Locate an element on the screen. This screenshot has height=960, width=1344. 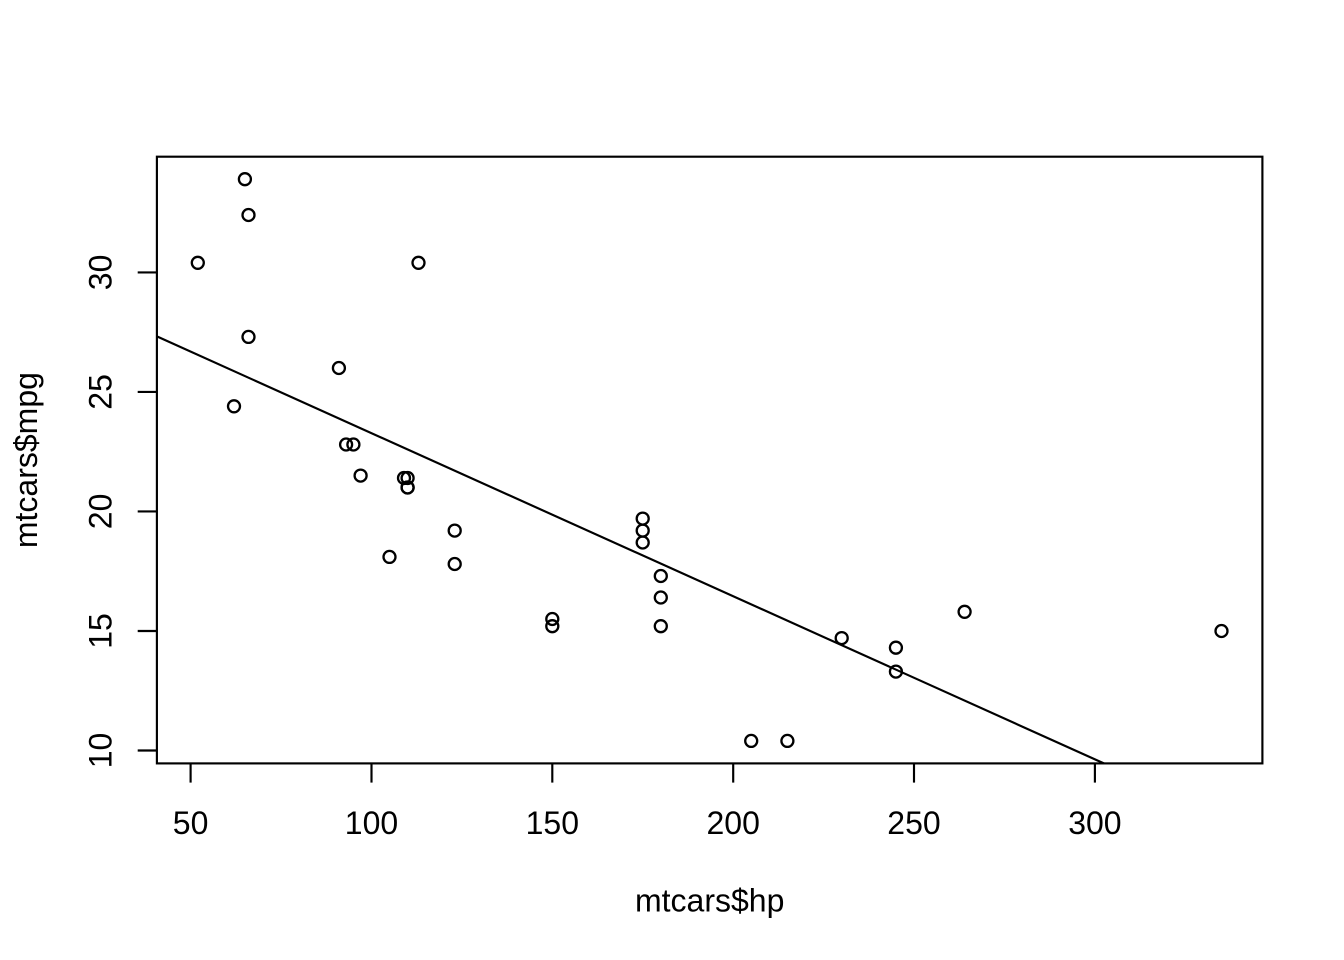
svg-text: 10 is located at coordinates (100, 751).